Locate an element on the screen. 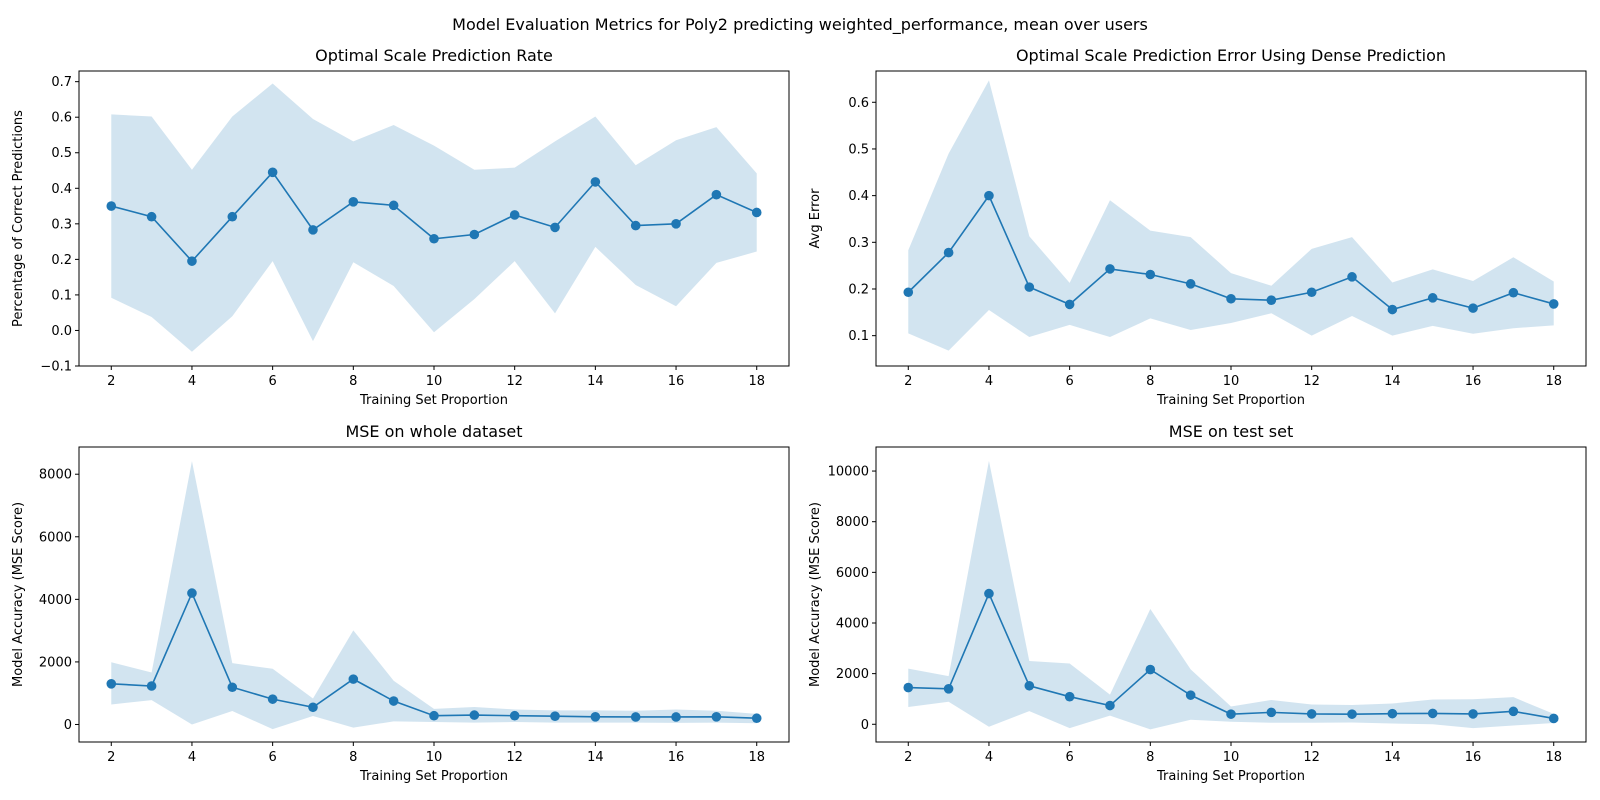 The image size is (1600, 800). y-tick-label: 0.3 is located at coordinates (858, 243).